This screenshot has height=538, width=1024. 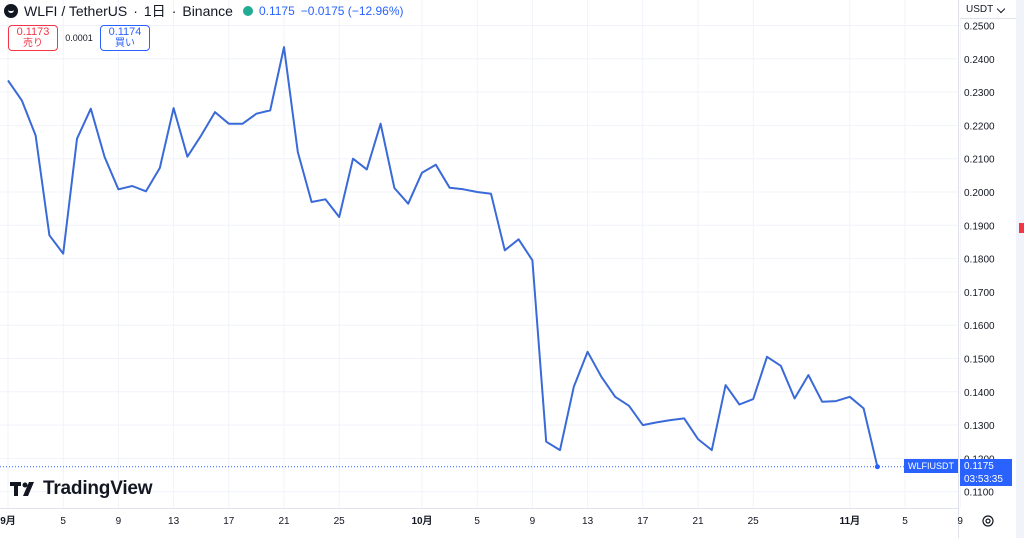 I want to click on header-price: 0.1175, so click(x=276, y=11).